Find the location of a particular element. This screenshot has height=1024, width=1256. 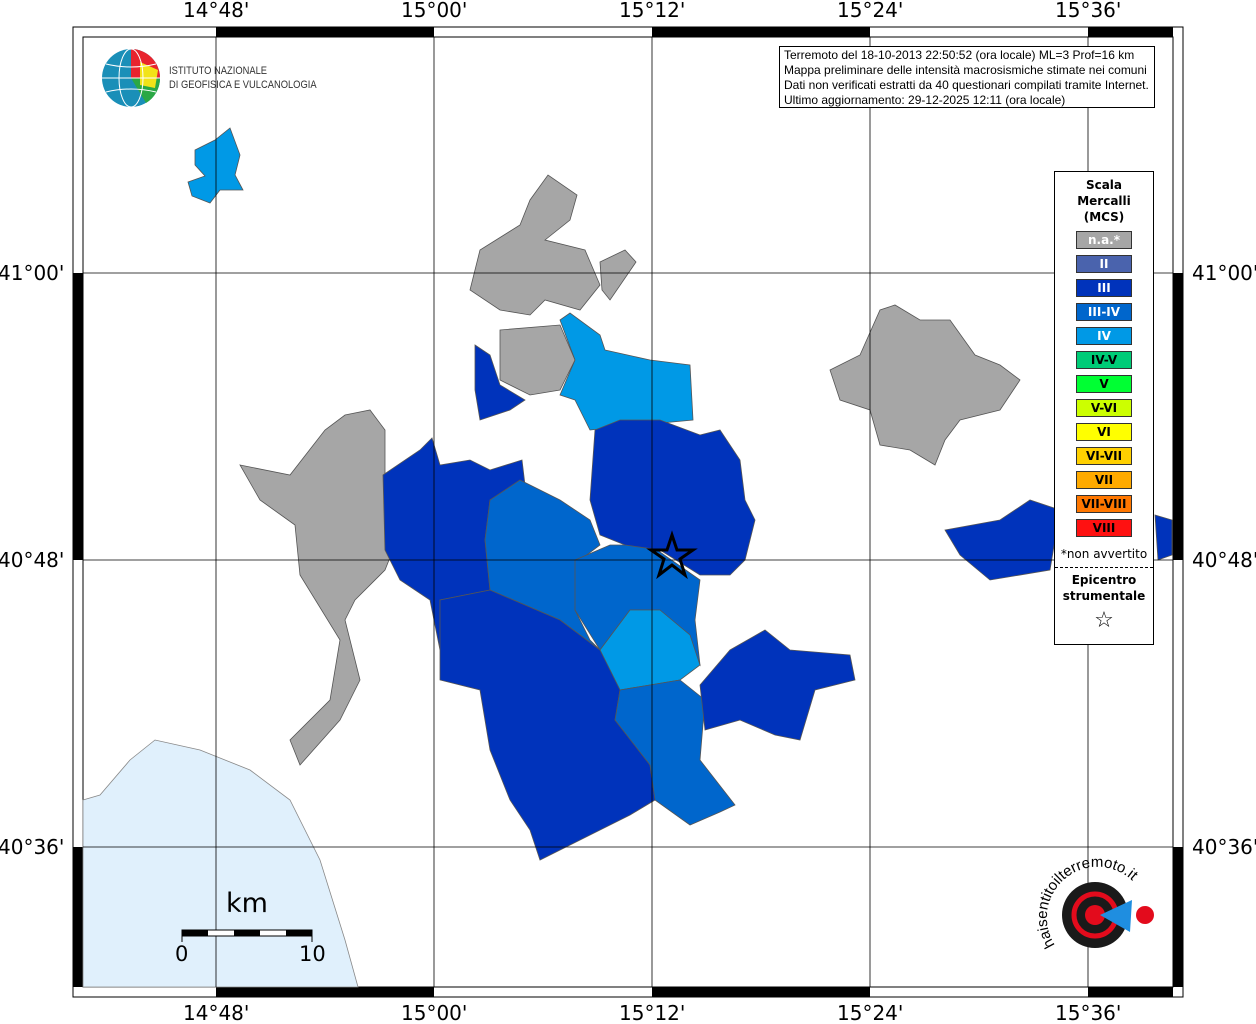

ingv-line2: DI GEOFISICA E VULCANOLOGIA is located at coordinates (243, 85).